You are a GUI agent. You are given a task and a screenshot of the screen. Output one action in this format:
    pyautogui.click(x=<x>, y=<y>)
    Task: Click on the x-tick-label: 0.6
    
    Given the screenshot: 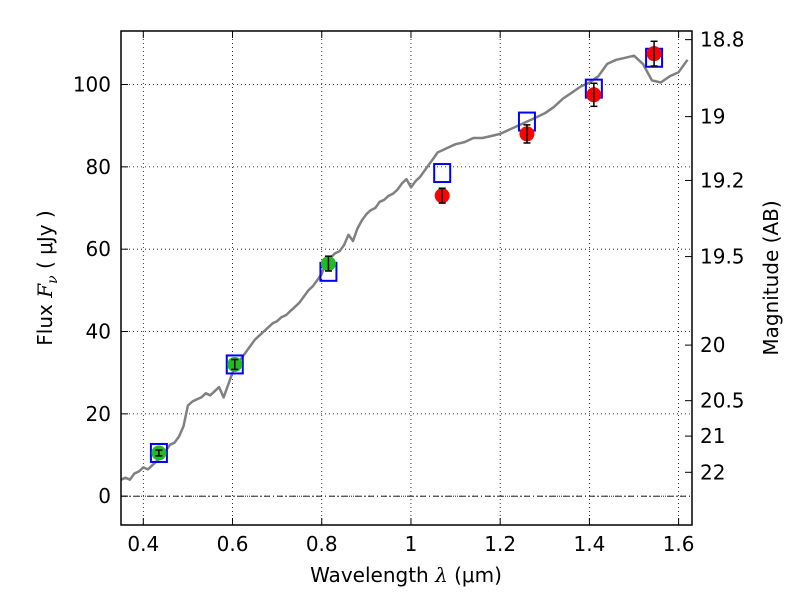 What is the action you would take?
    pyautogui.click(x=233, y=544)
    